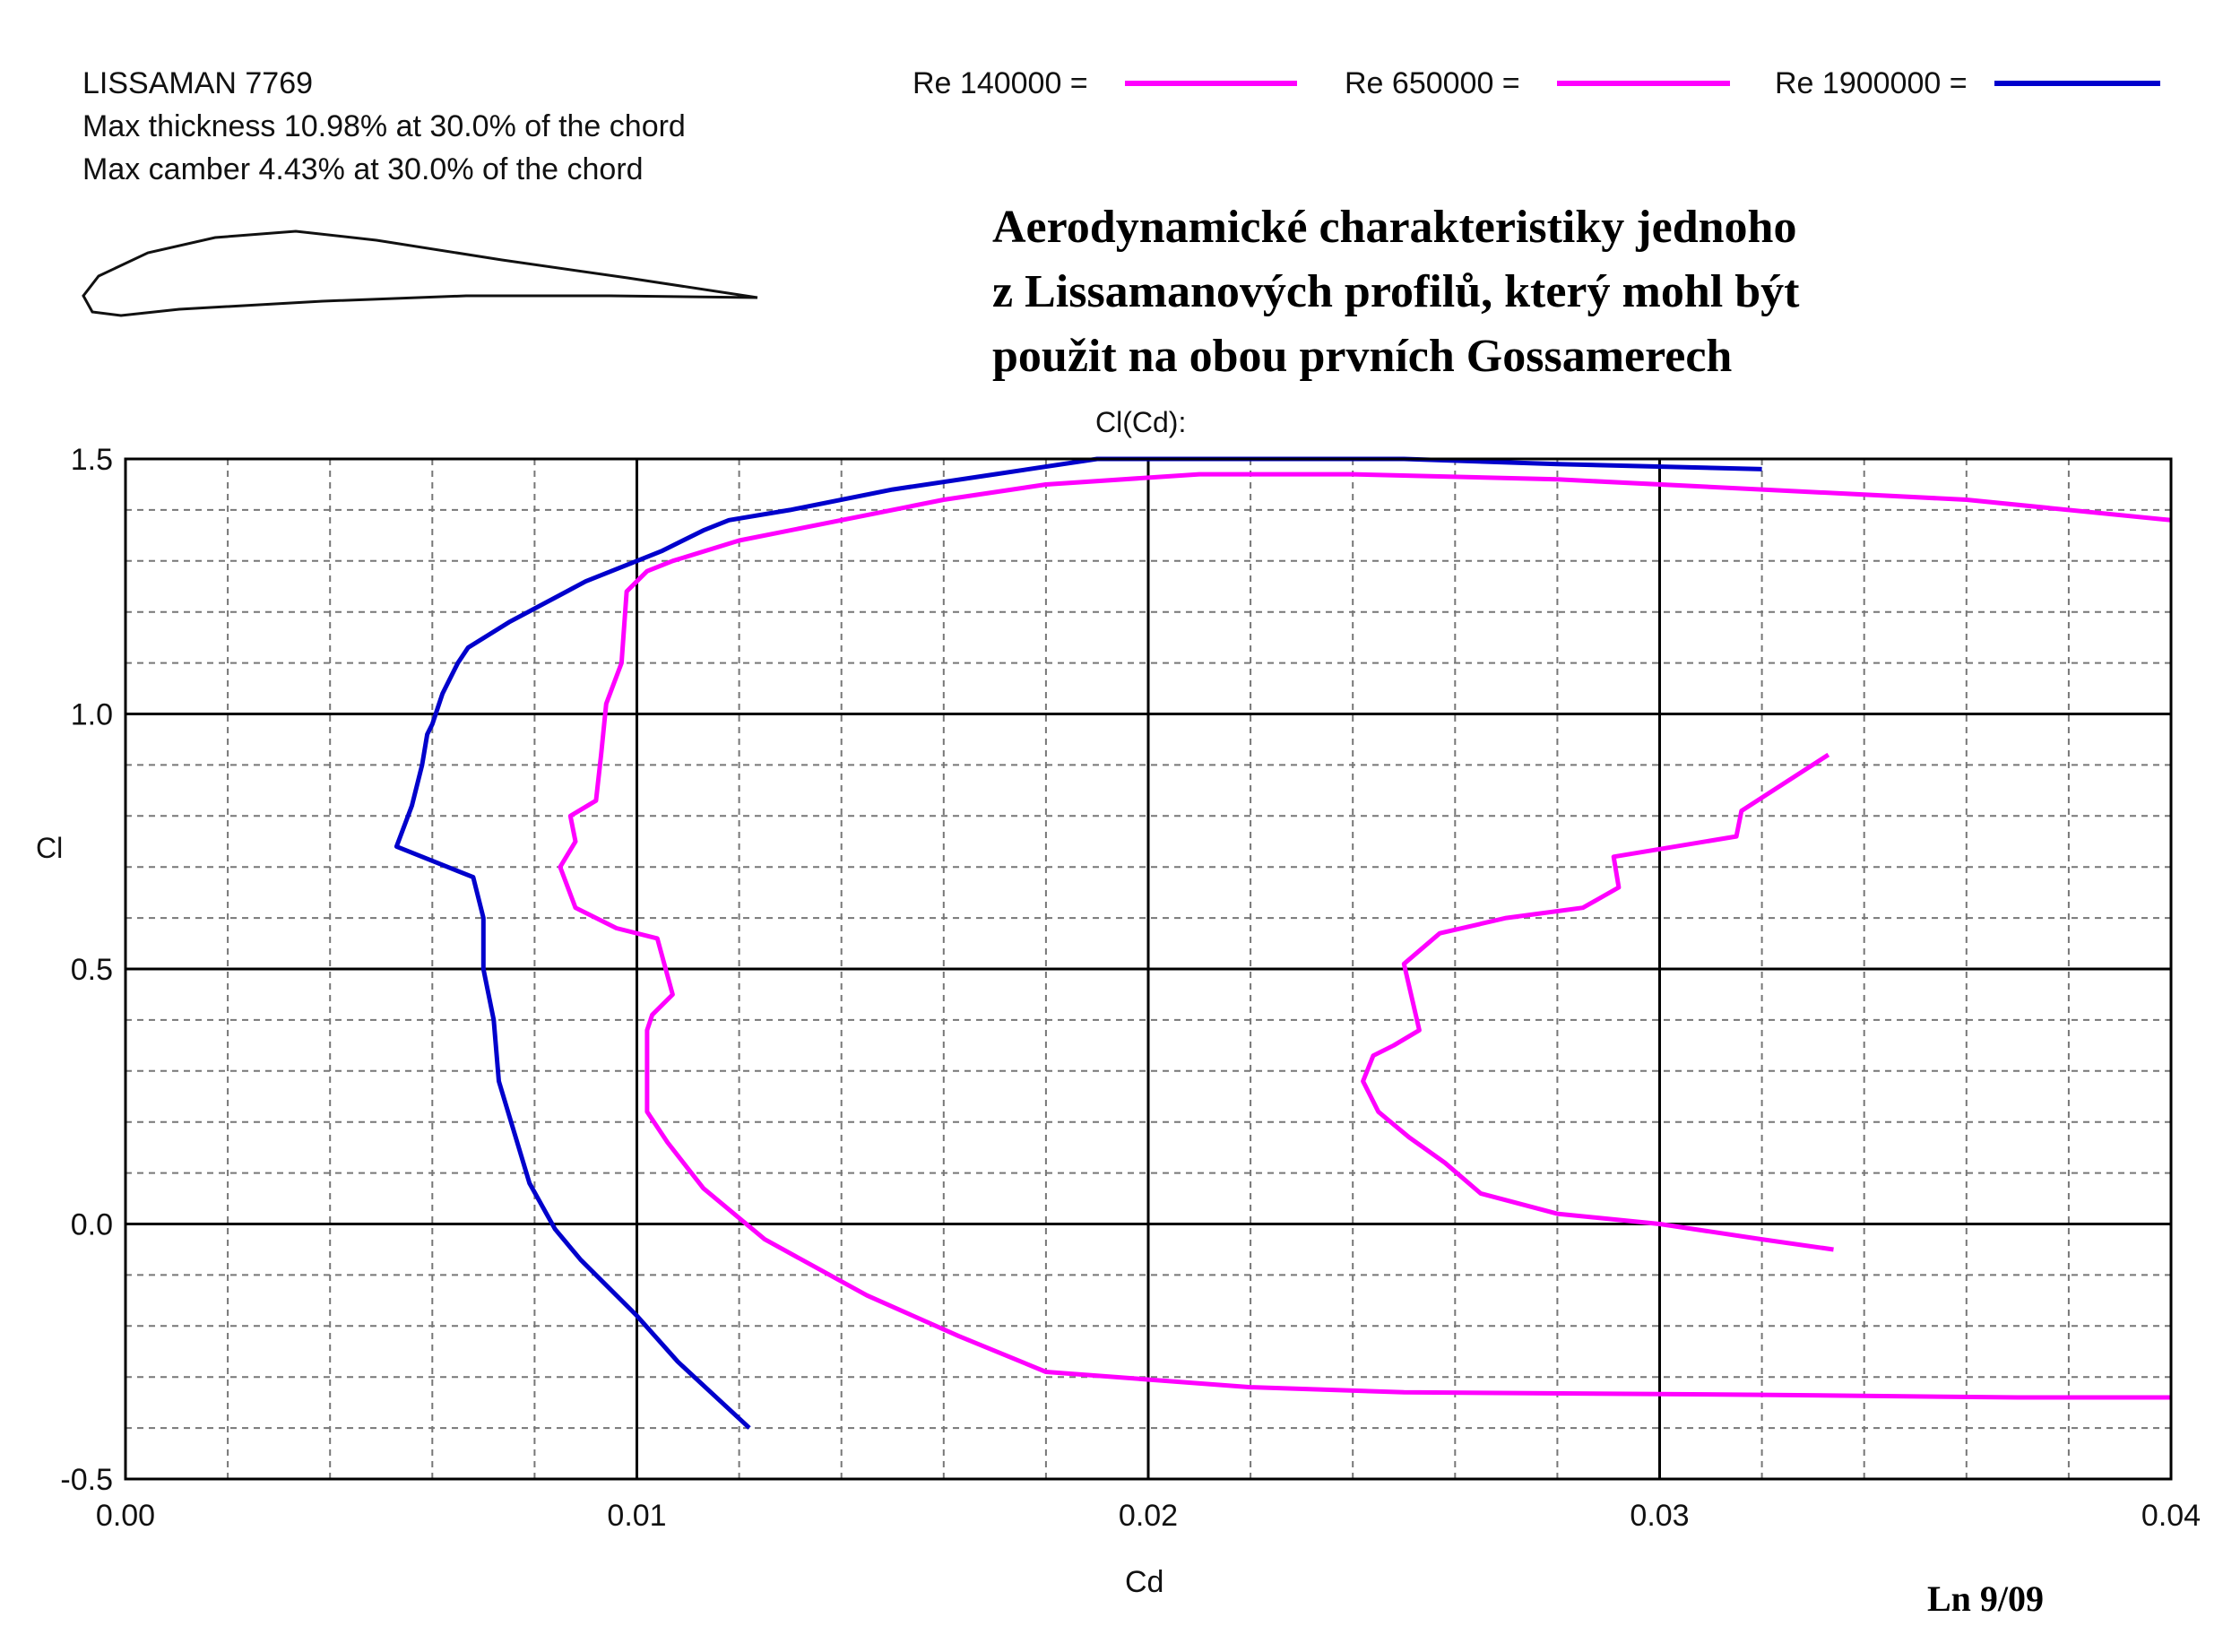 This screenshot has width=2223, height=1652. I want to click on y-tick-label: 0.5, so click(92, 970).